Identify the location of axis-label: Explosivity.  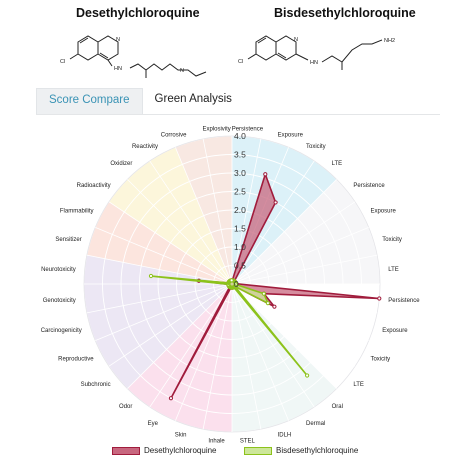
(216, 129).